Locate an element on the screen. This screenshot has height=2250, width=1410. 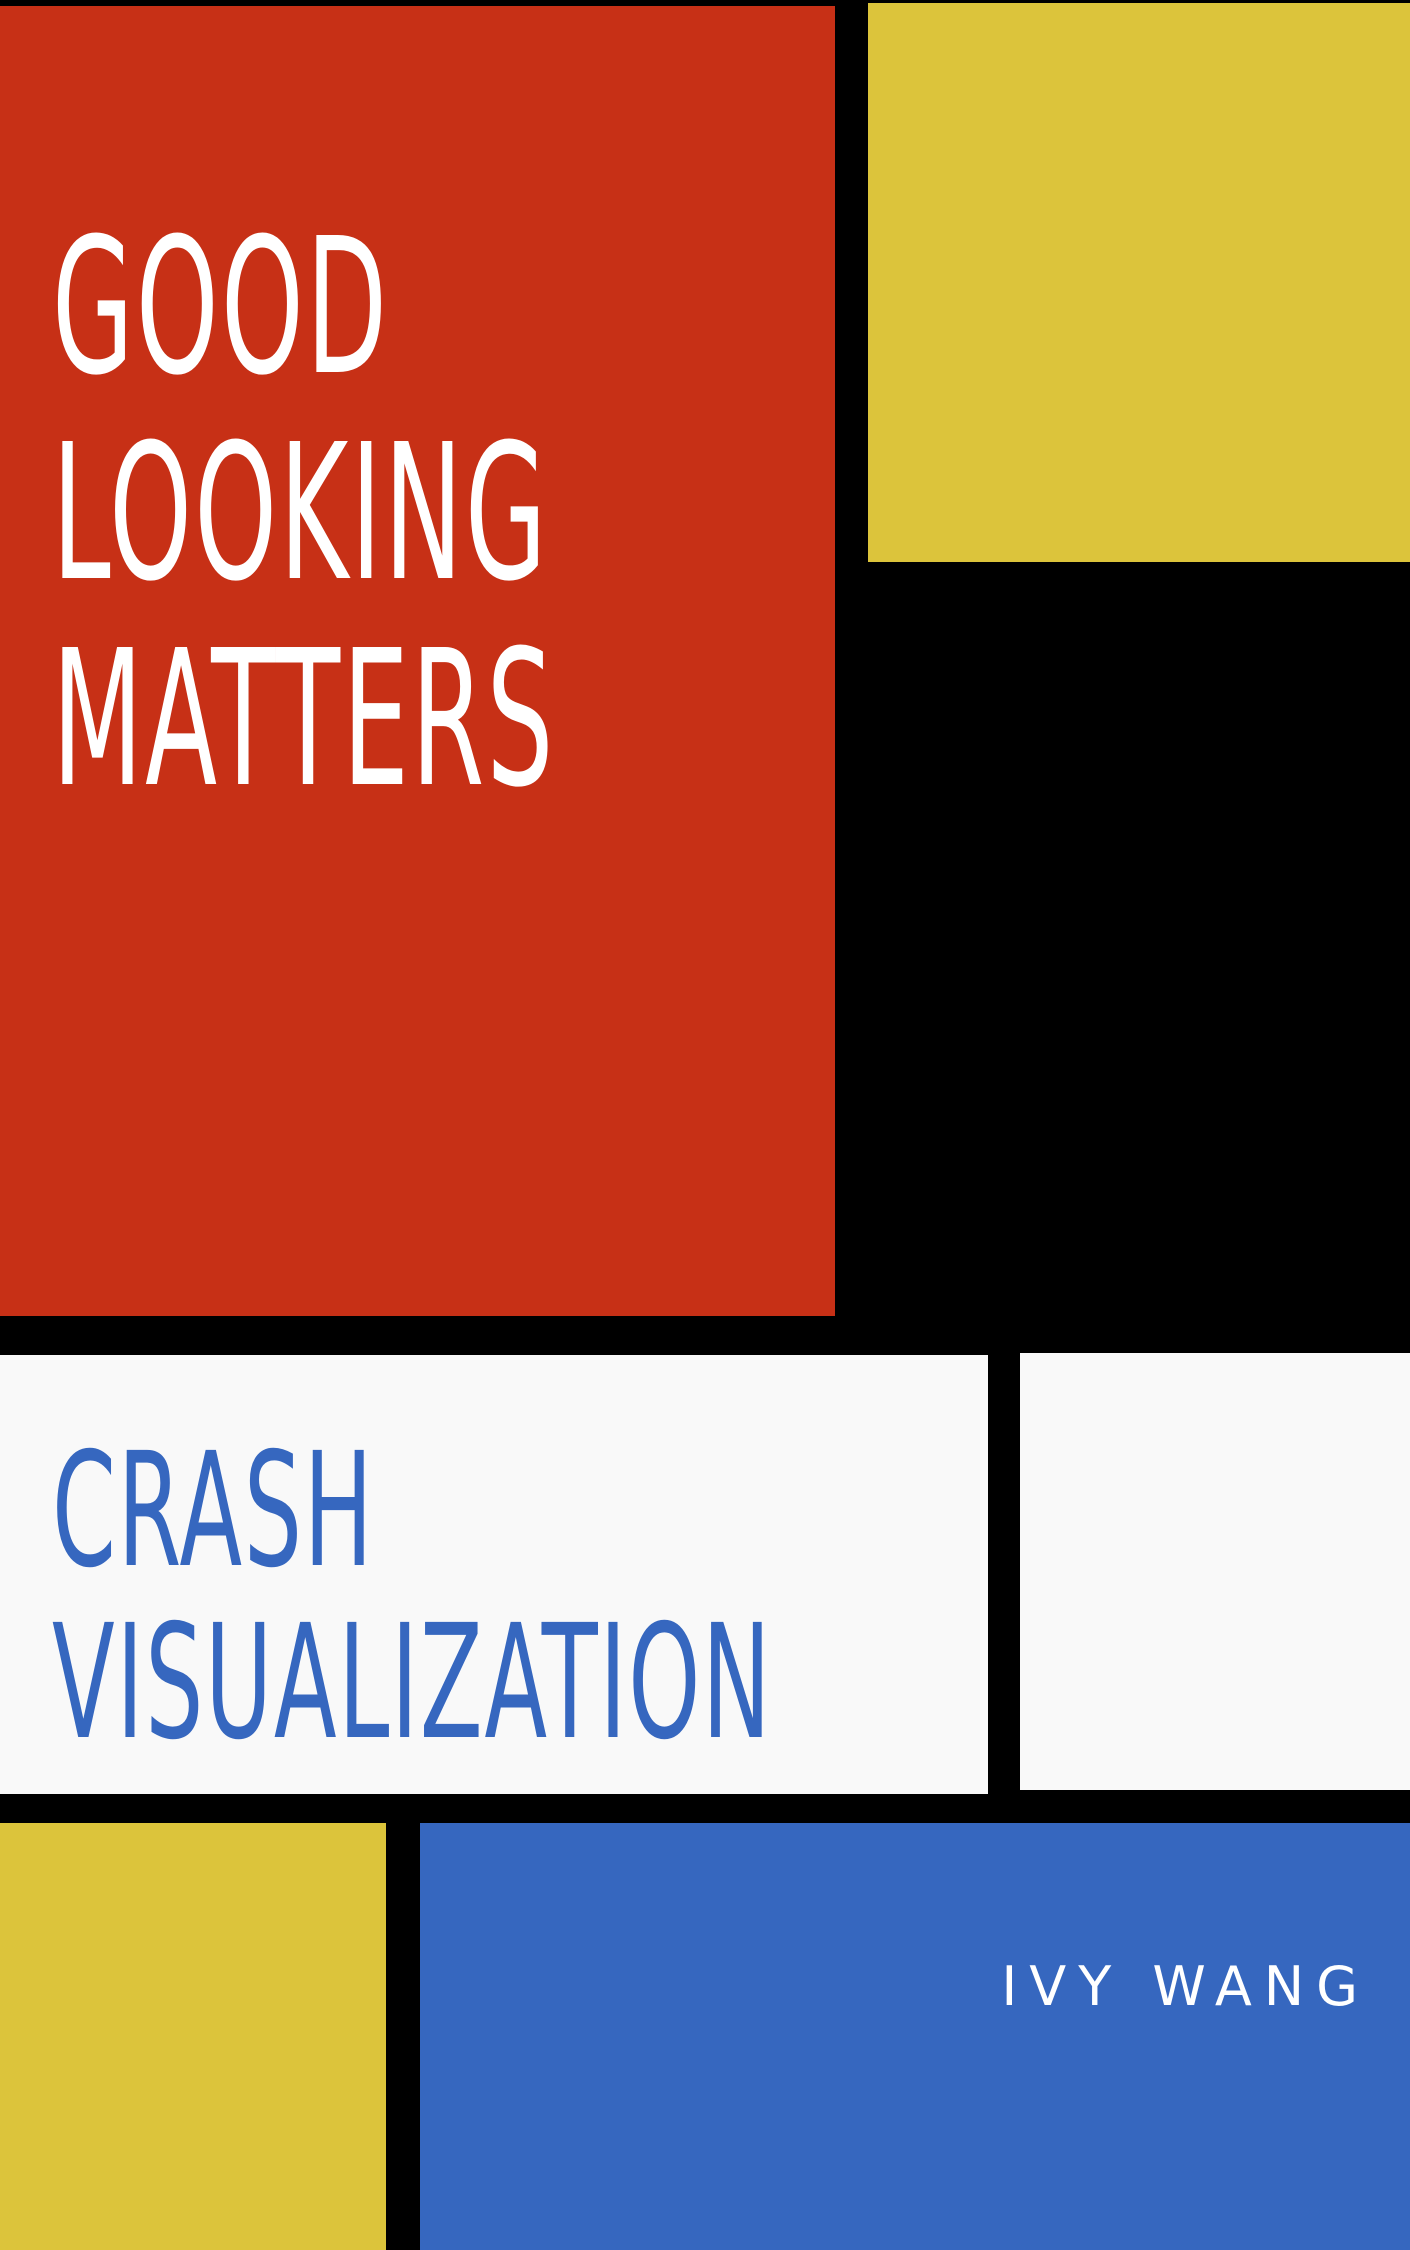
title-line-3: MATTERS is located at coordinates (304, 719).